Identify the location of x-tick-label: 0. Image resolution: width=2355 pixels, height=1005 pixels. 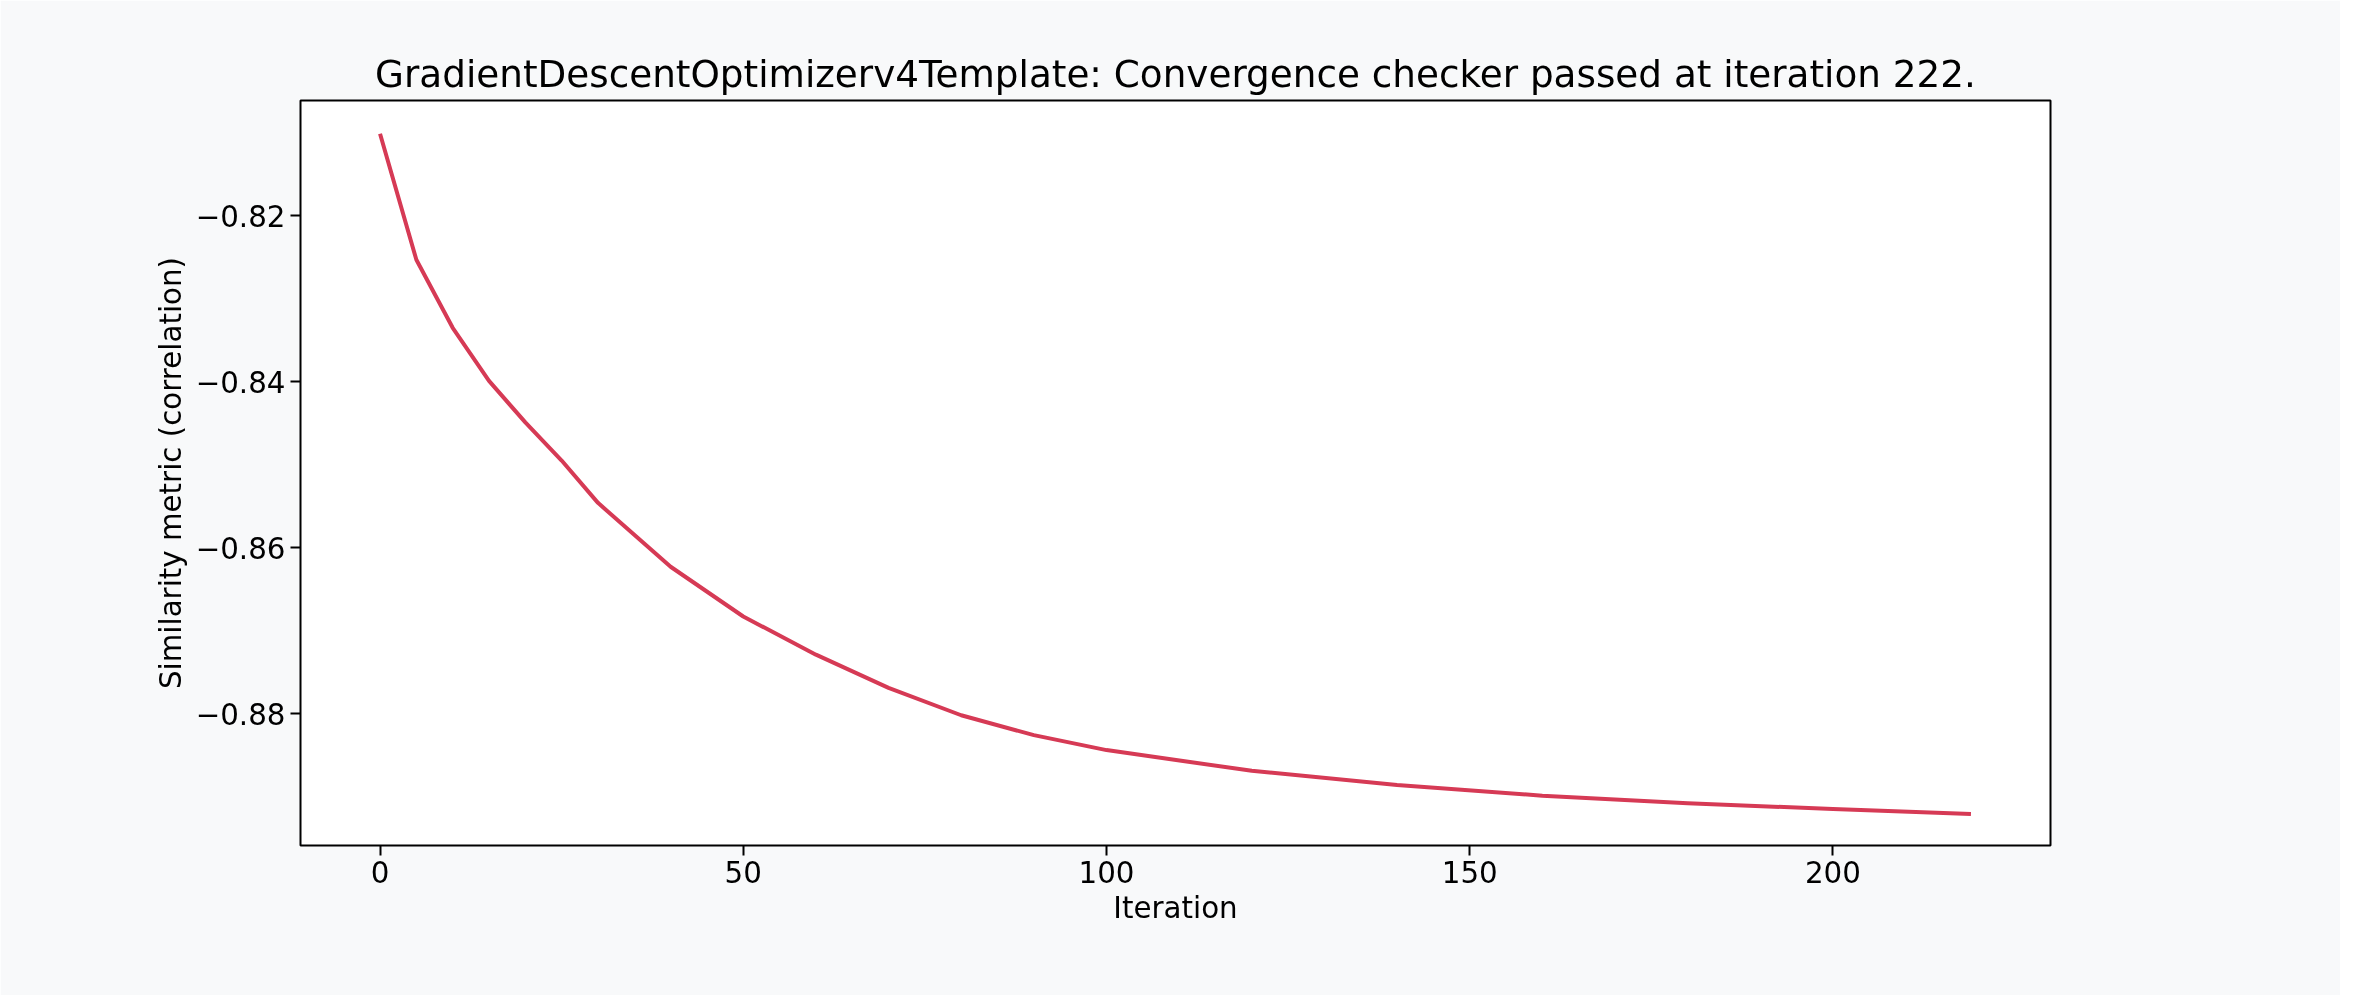
(380, 872).